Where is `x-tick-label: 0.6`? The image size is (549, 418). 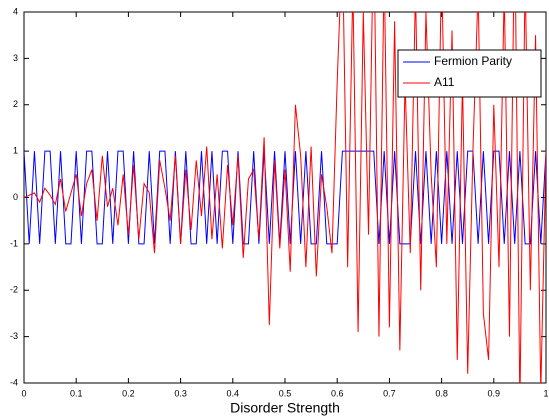
x-tick-label: 0.6 is located at coordinates (337, 393).